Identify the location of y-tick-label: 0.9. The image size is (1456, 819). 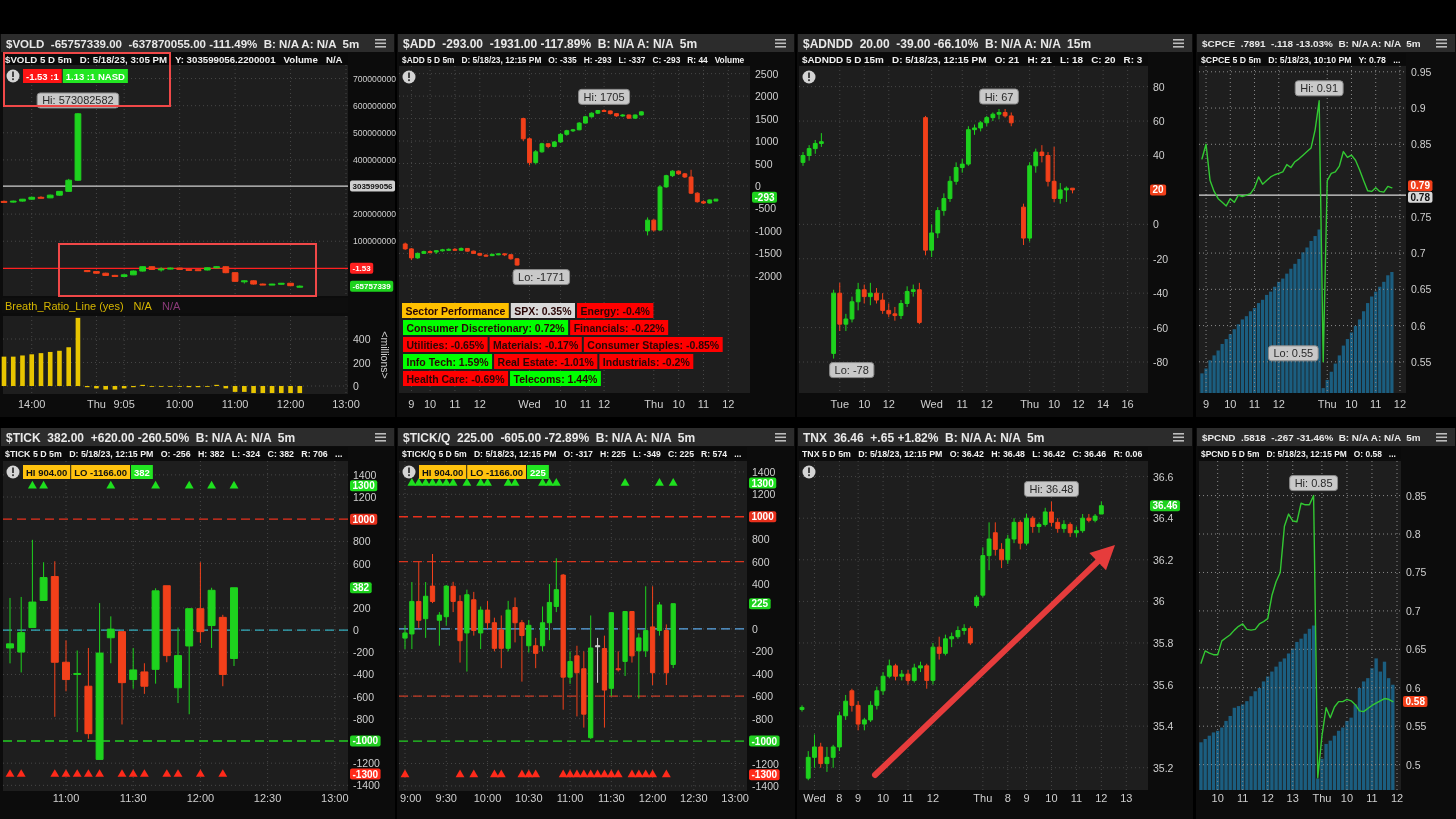
(1418, 108).